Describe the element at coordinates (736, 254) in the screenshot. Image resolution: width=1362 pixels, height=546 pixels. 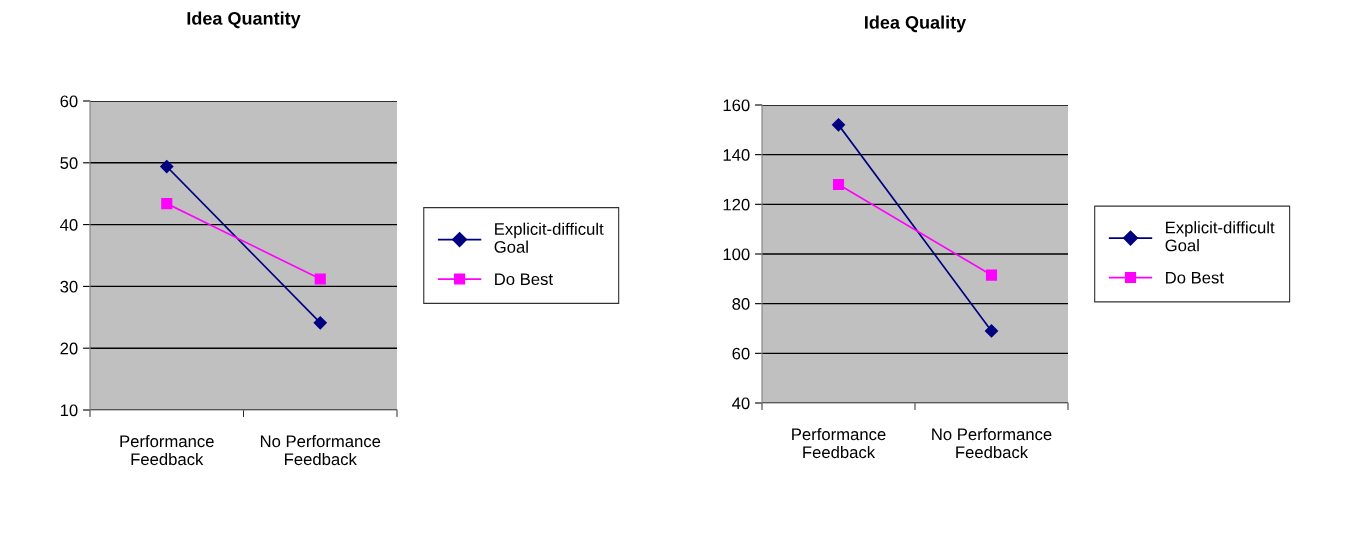
I see `y-tick-label: 100` at that location.